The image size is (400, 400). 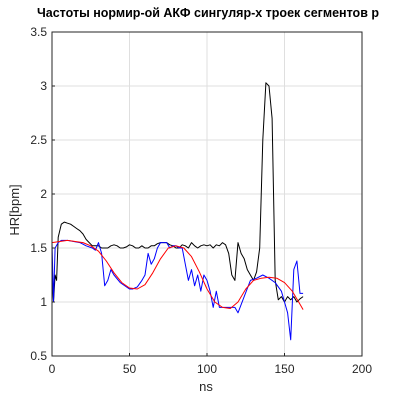 What do you see at coordinates (130, 369) in the screenshot?
I see `x-tick-label: 50` at bounding box center [130, 369].